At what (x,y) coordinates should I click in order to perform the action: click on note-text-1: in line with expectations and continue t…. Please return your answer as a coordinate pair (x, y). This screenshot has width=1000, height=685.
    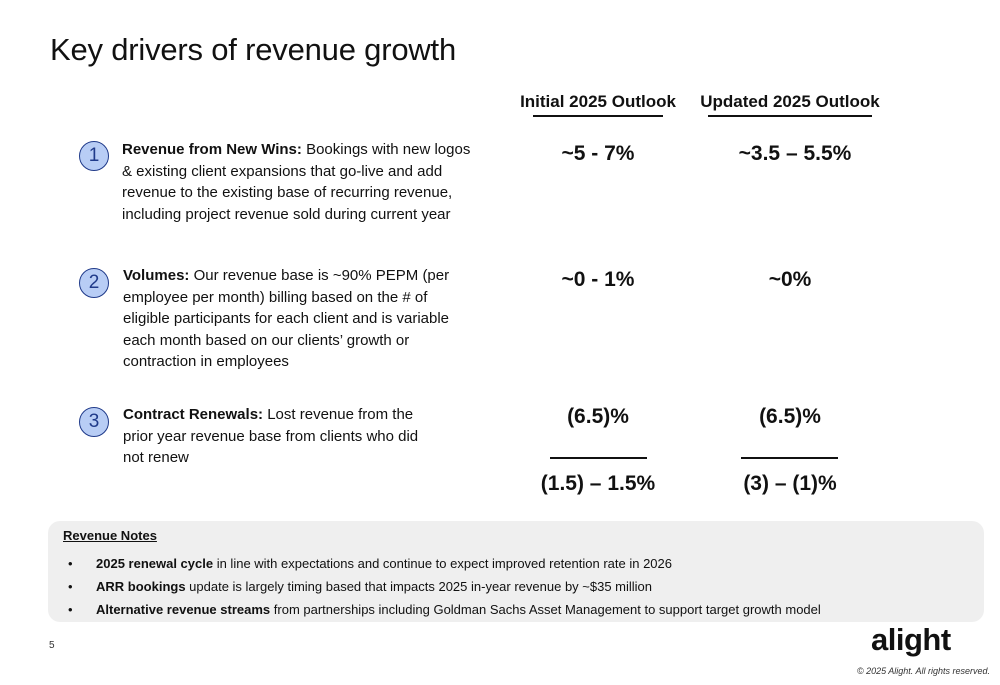
    Looking at the image, I should click on (442, 563).